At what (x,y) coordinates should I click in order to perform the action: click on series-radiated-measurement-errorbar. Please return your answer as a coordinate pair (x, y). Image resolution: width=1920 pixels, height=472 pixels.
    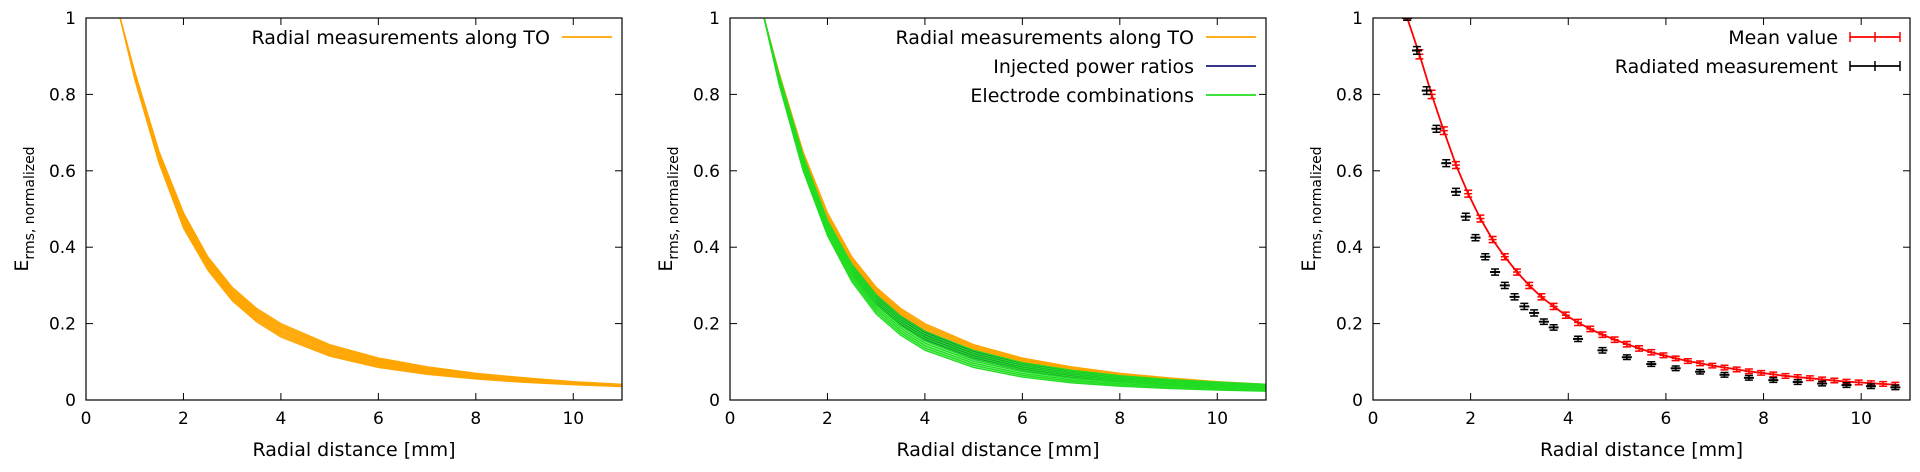
    Looking at the image, I should click on (1407, 20).